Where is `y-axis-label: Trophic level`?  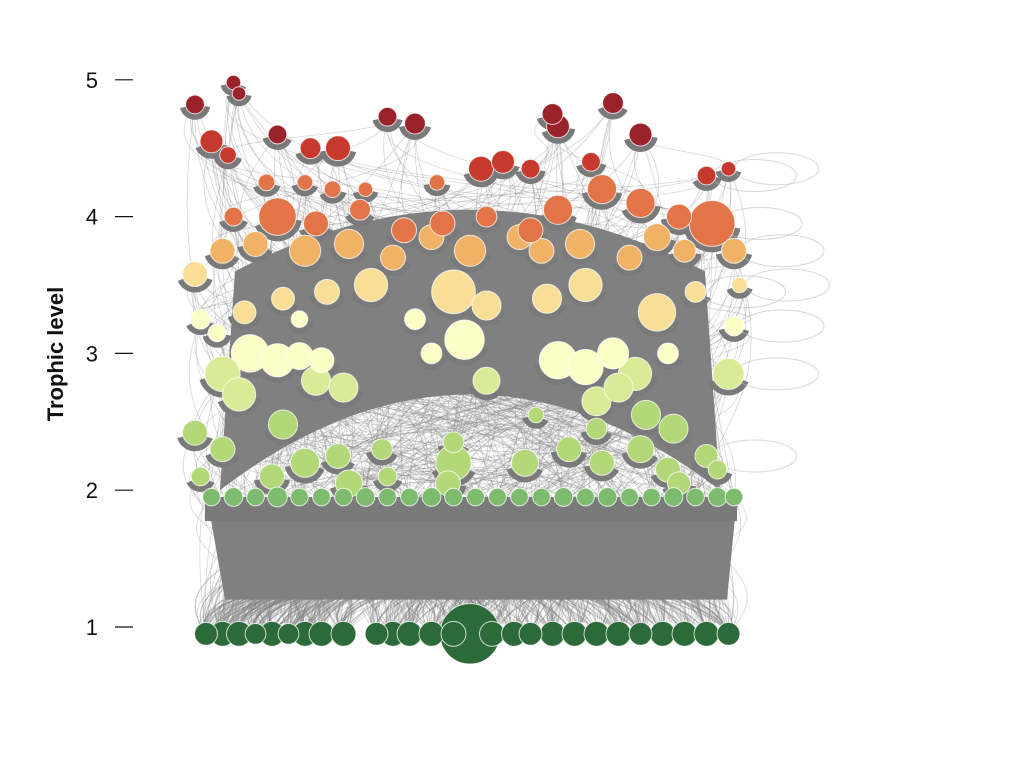
y-axis-label: Trophic level is located at coordinates (55, 354).